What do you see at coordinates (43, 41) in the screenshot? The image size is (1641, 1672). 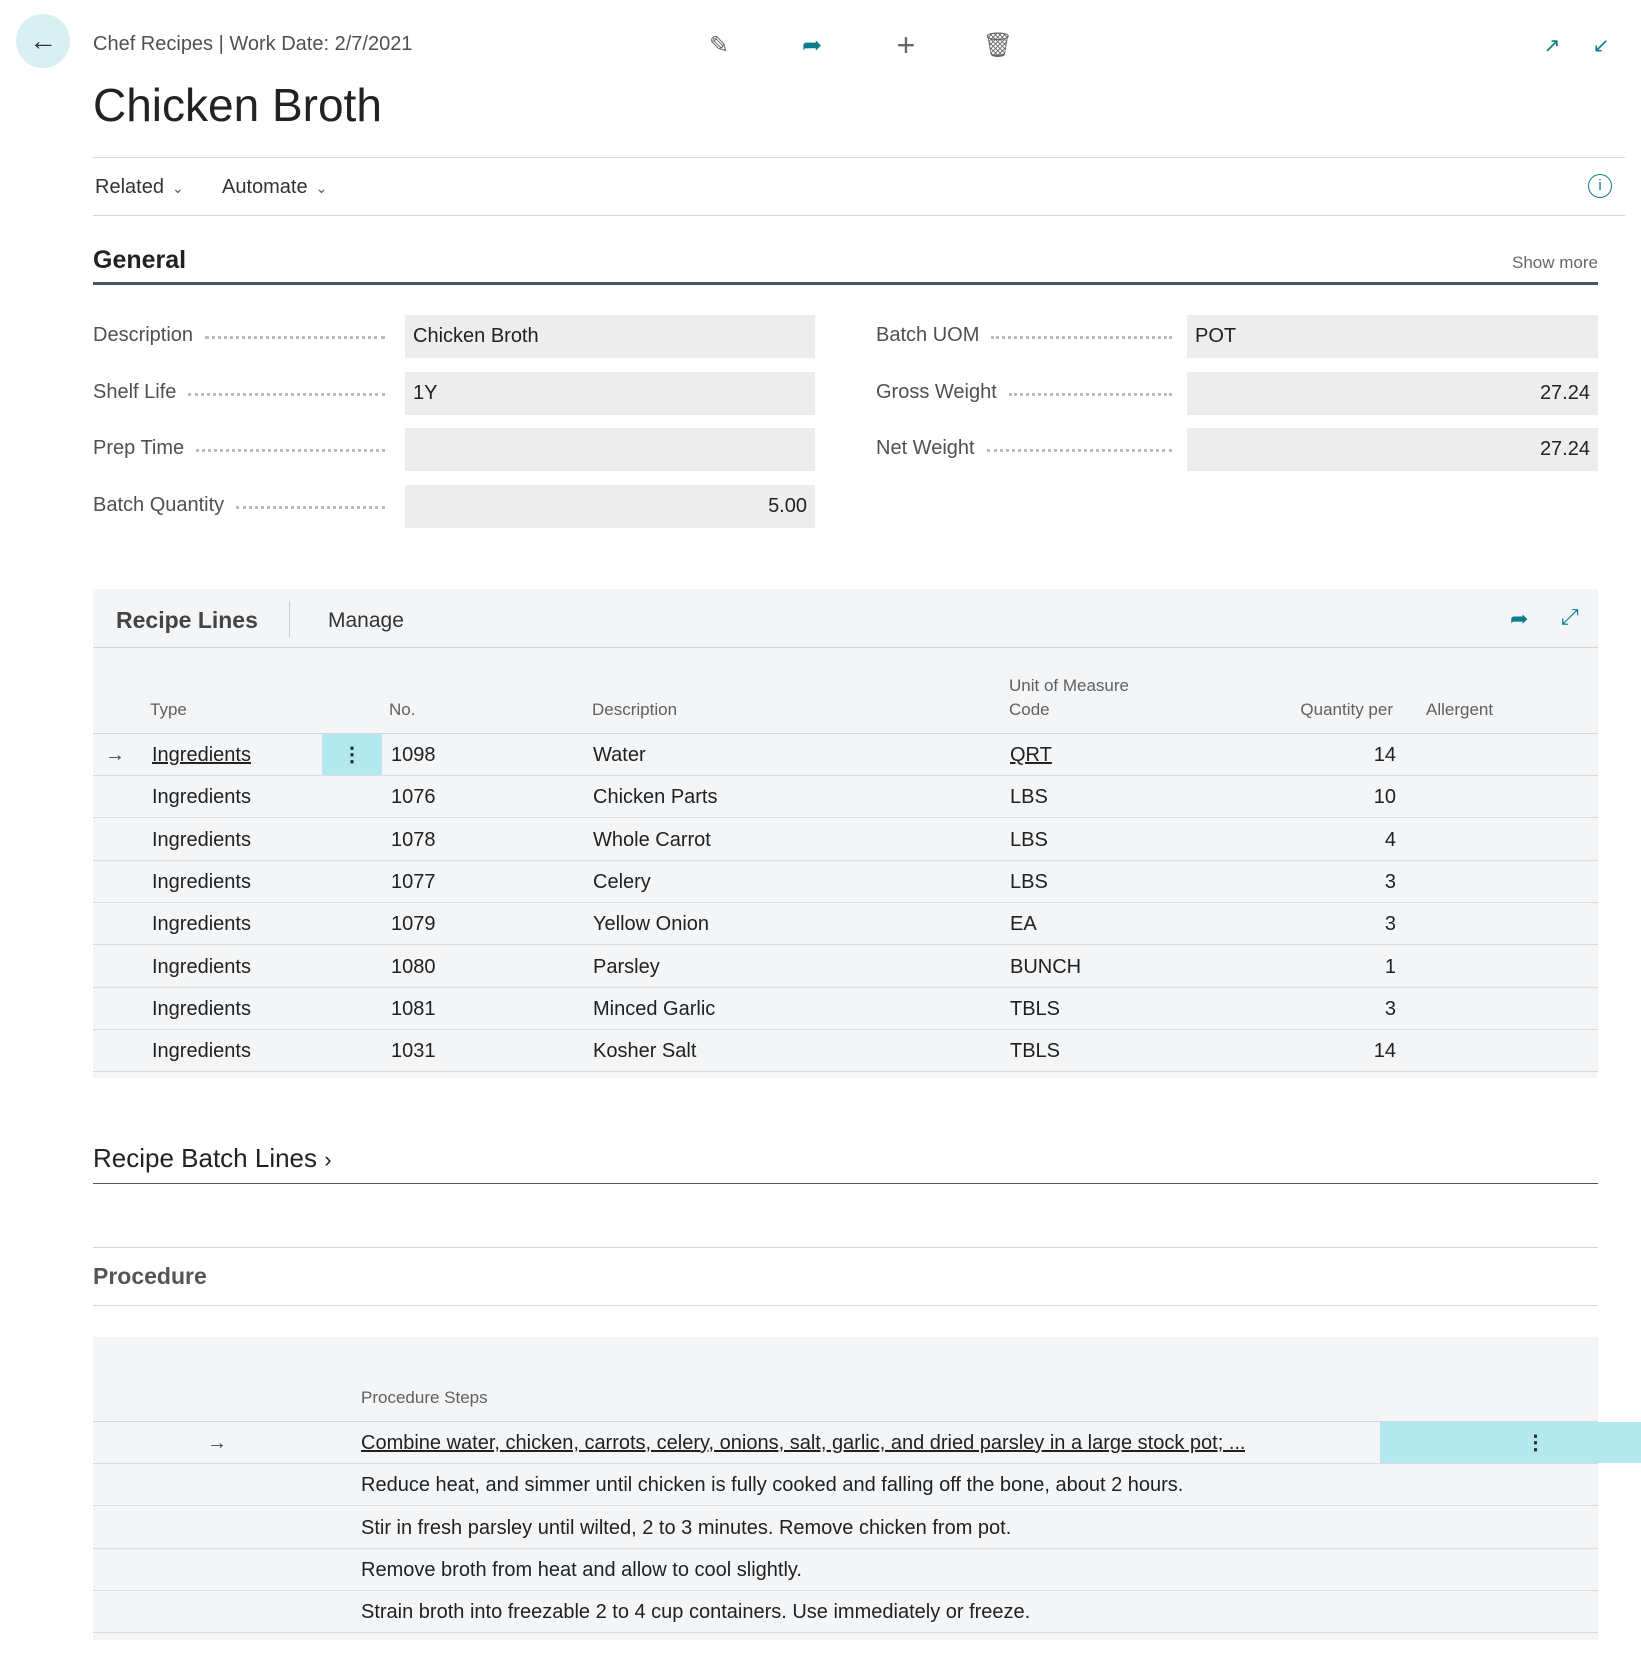 I see `back-button: ←` at bounding box center [43, 41].